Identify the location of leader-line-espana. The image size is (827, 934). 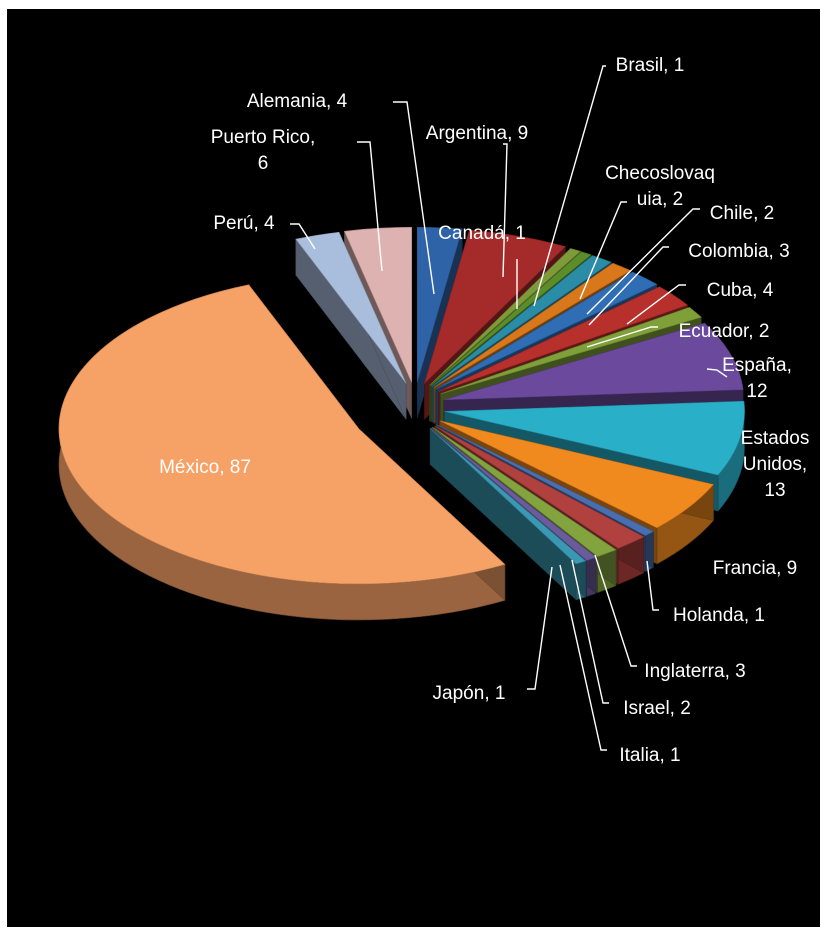
(717, 373).